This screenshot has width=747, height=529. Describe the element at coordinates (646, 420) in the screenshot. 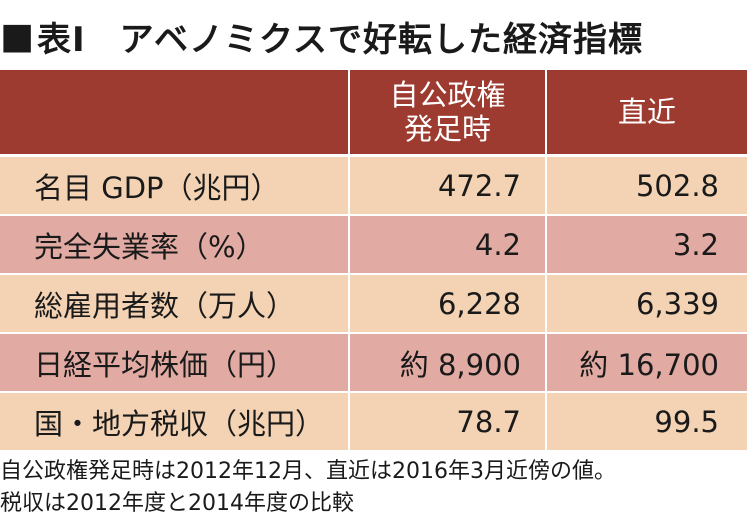

I see `recent-value: 99.5` at that location.